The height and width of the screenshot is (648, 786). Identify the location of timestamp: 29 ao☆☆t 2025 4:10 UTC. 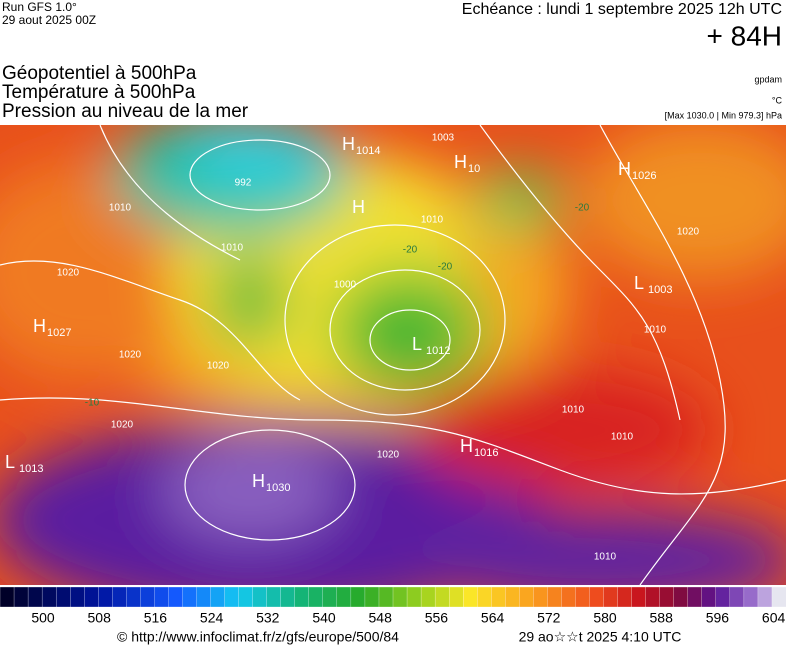
(600, 637).